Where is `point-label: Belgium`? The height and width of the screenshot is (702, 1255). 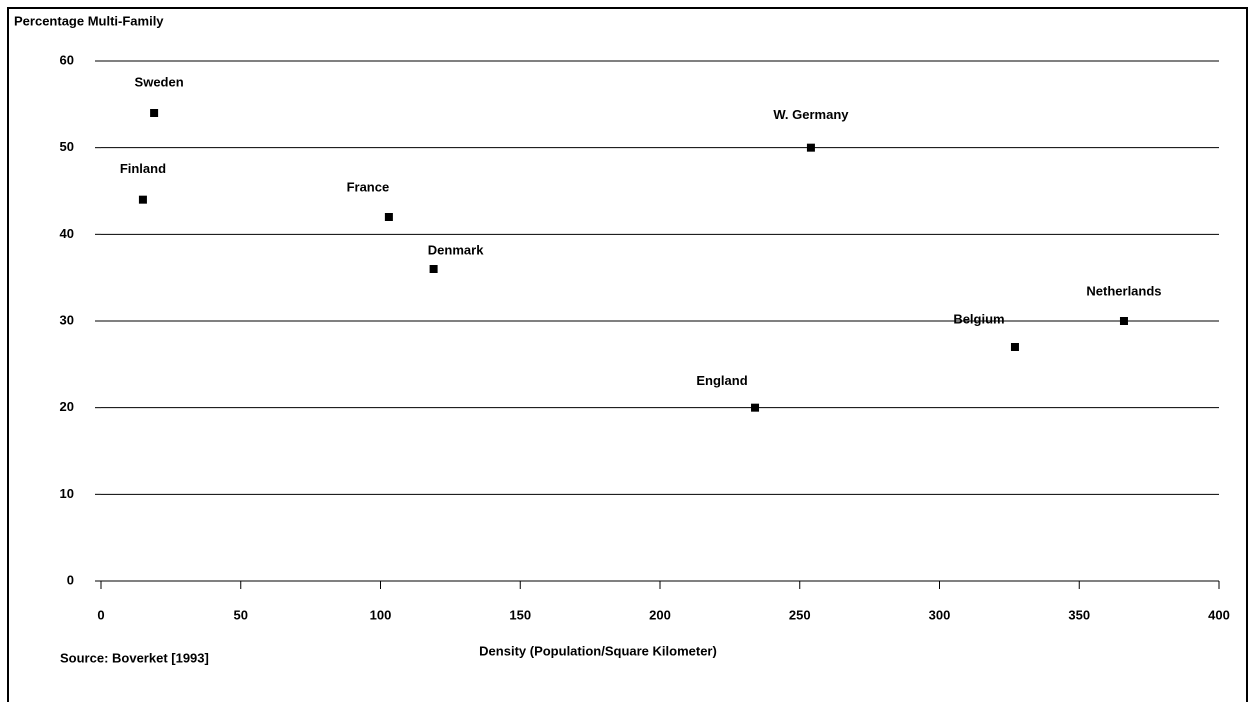
point-label: Belgium is located at coordinates (978, 318).